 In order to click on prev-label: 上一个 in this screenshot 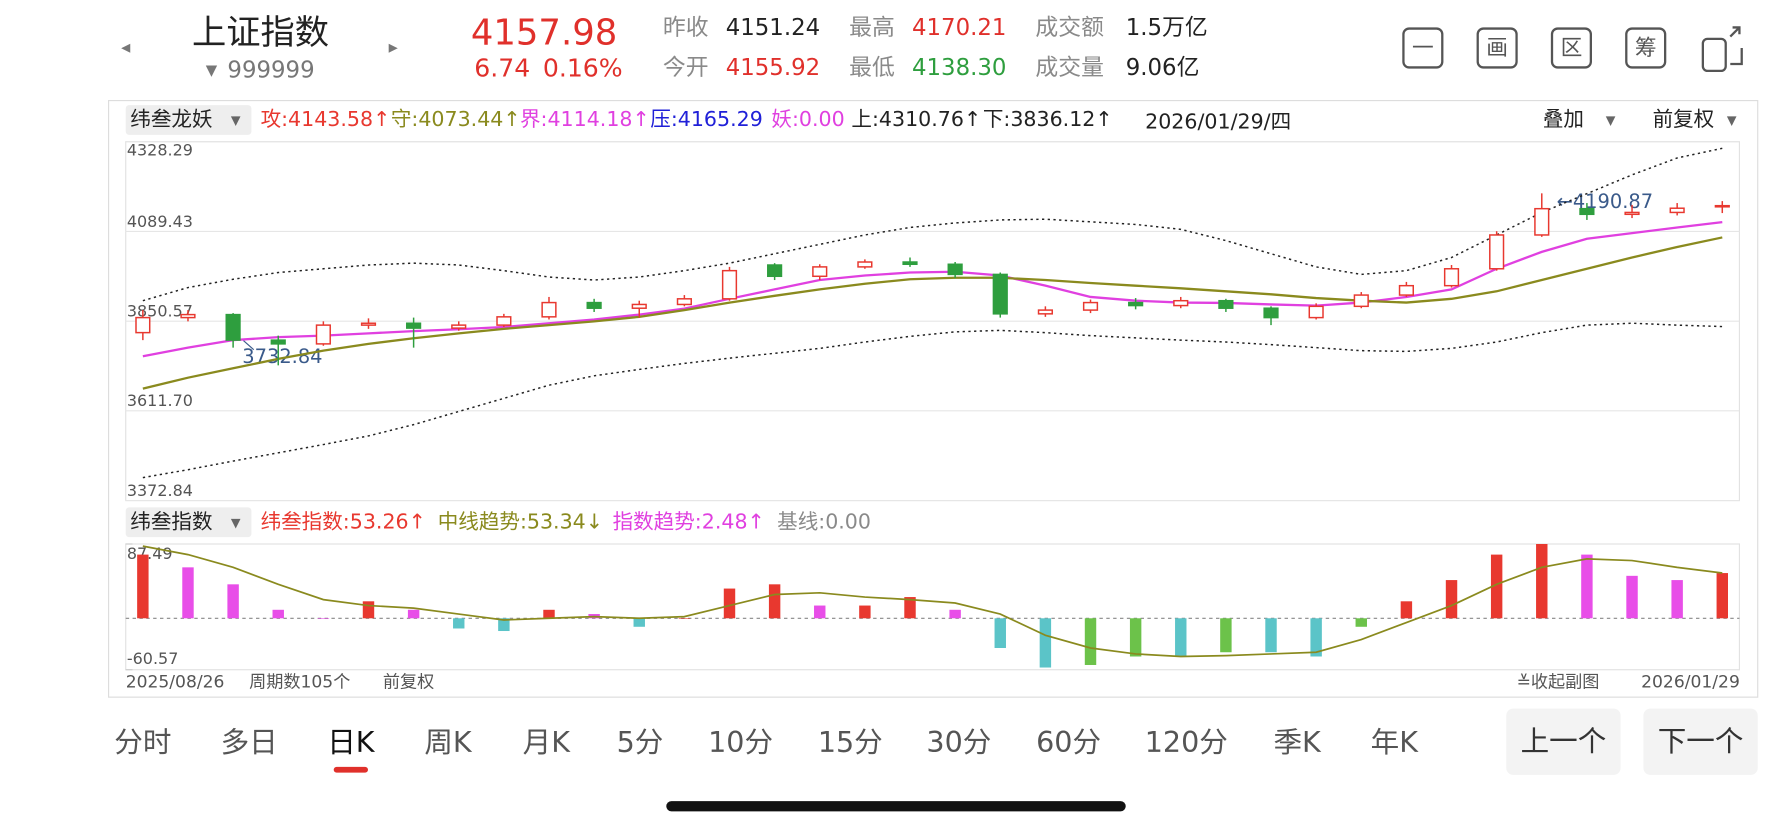, I will do `click(1564, 741)`.